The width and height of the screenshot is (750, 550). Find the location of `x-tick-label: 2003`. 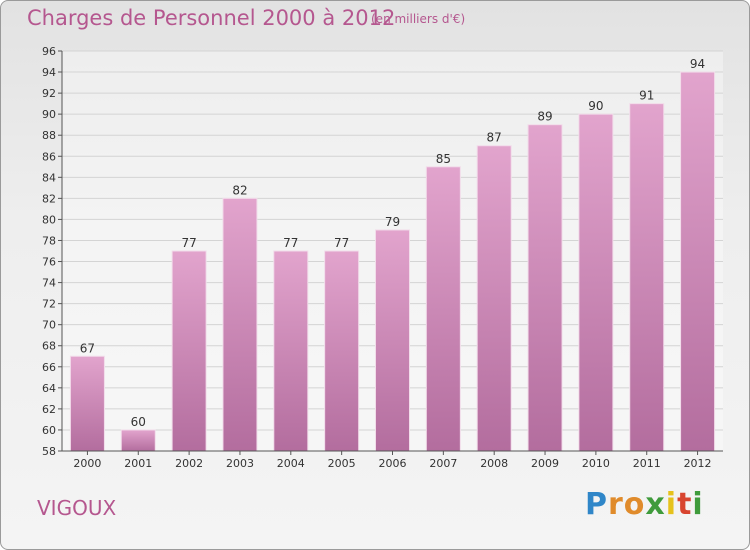

x-tick-label: 2003 is located at coordinates (240, 463).